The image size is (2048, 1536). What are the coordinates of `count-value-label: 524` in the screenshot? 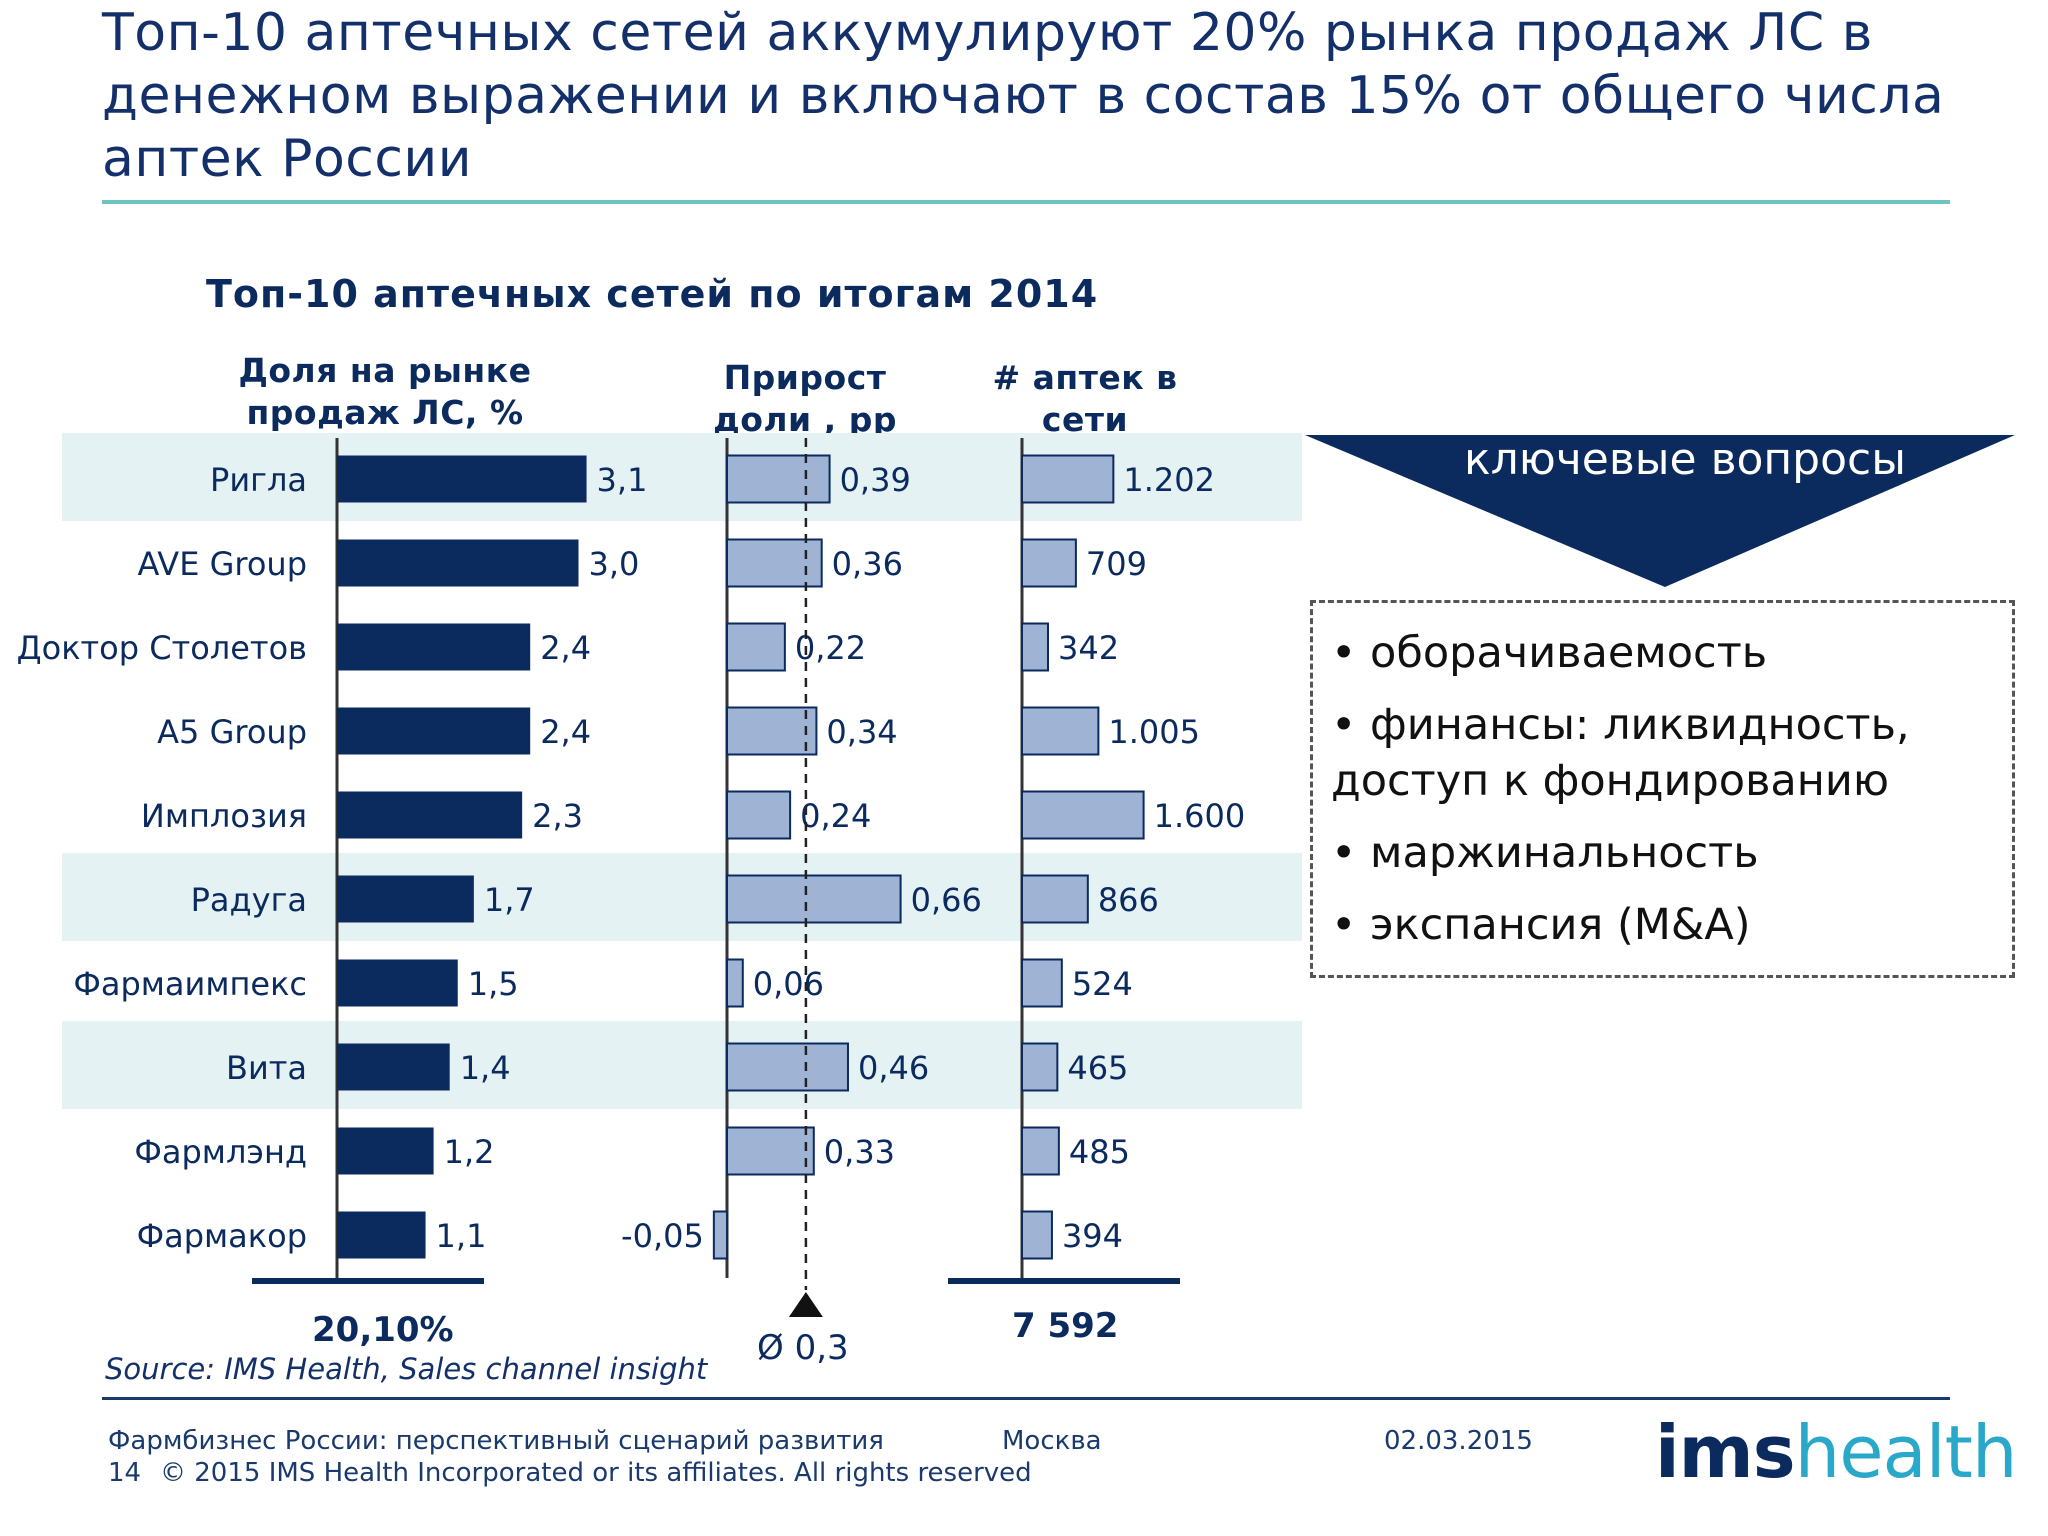 It's located at (1102, 984).